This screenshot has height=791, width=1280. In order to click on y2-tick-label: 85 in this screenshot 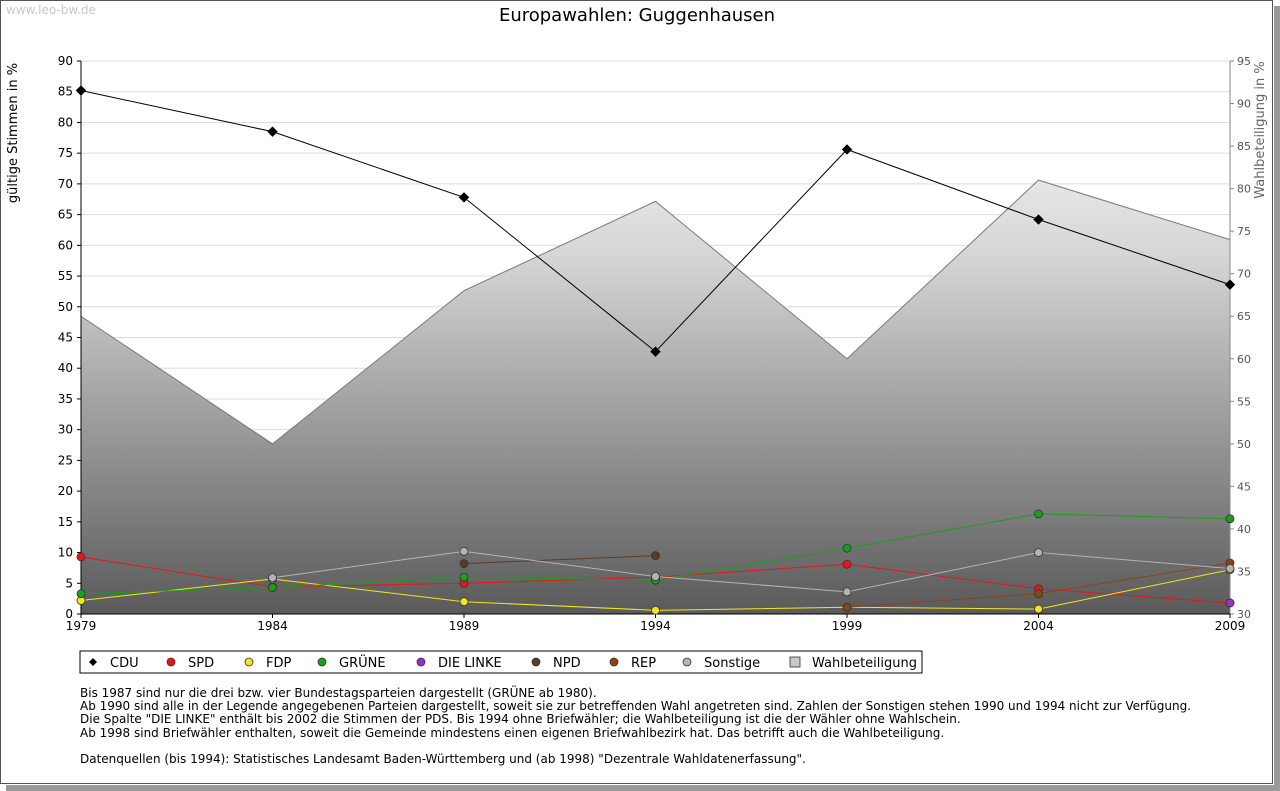, I will do `click(1244, 146)`.